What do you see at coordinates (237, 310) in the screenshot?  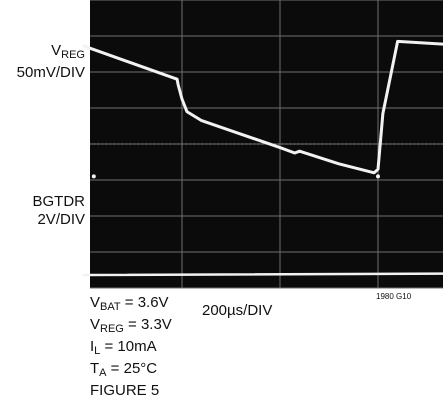 I see `timebase-label: 200µs/DIV` at bounding box center [237, 310].